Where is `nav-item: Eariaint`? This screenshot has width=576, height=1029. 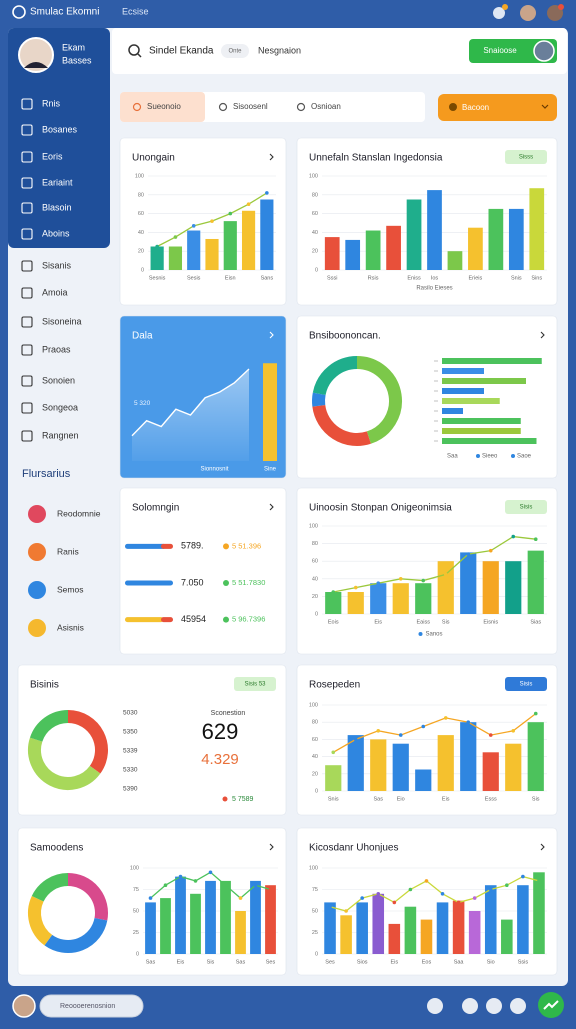
nav-item: Eariaint is located at coordinates (57, 182).